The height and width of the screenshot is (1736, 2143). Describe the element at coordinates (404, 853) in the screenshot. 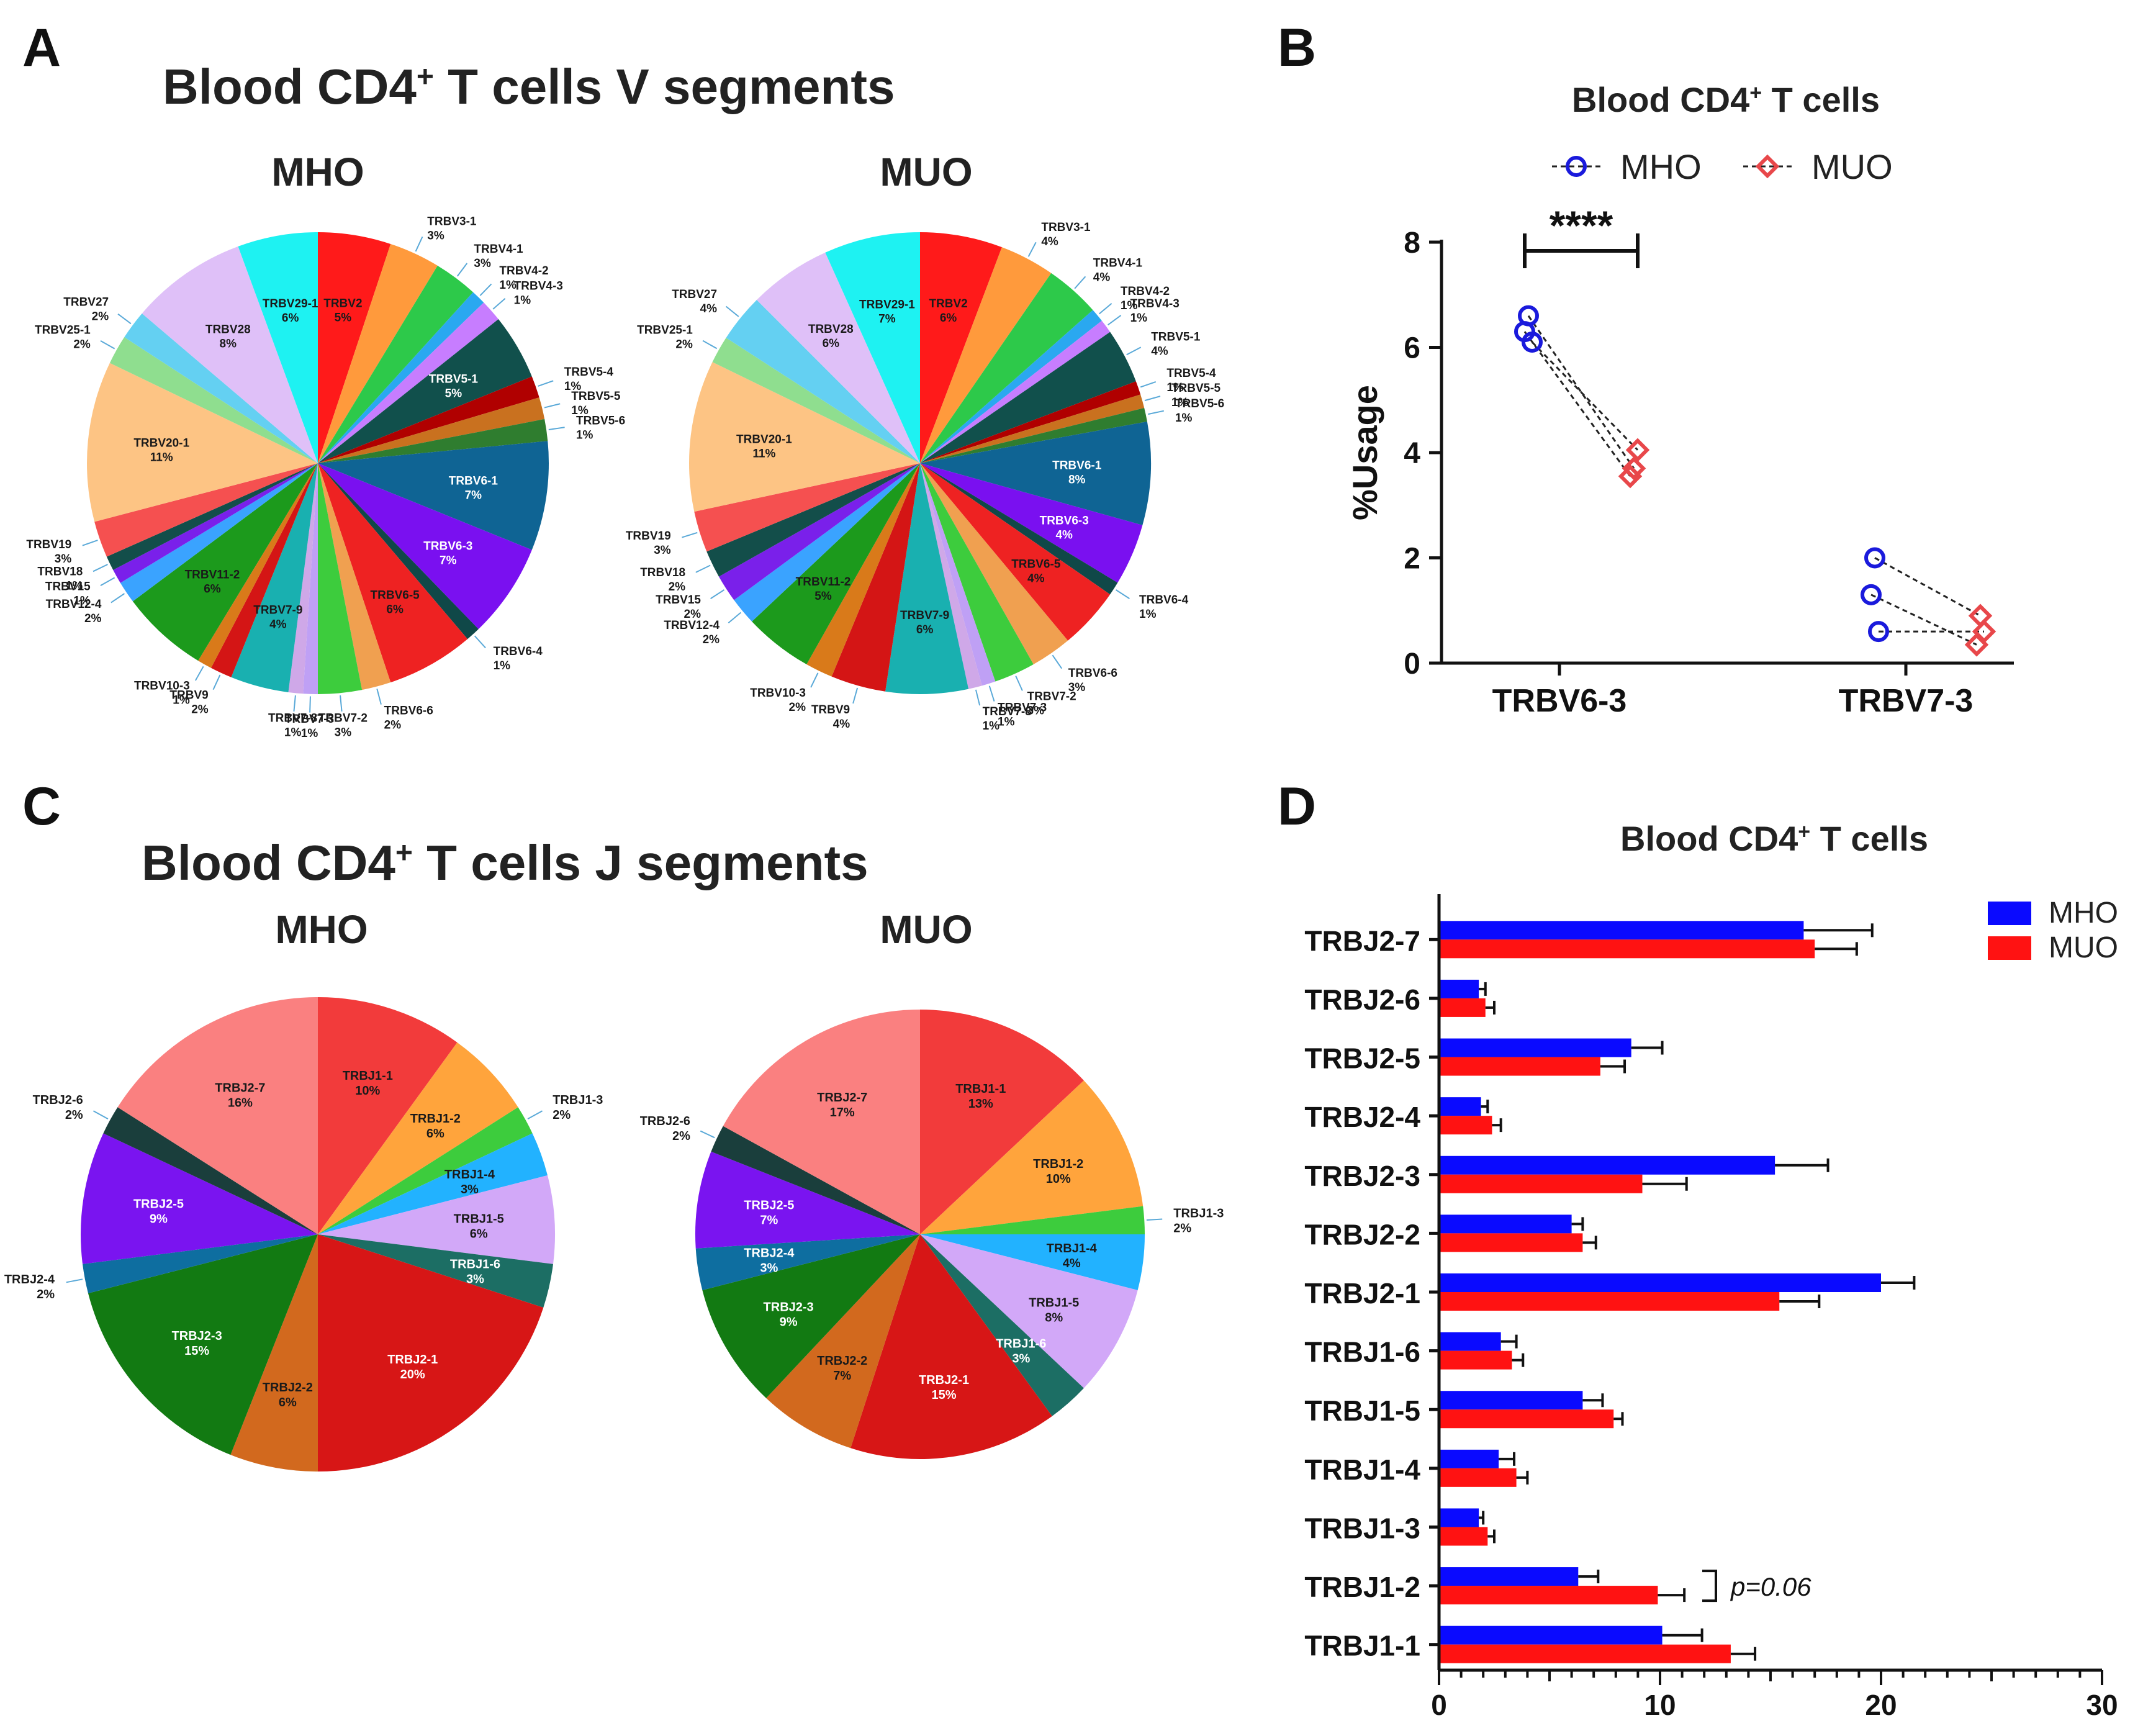

I see `panel-c-title-sup: +` at that location.